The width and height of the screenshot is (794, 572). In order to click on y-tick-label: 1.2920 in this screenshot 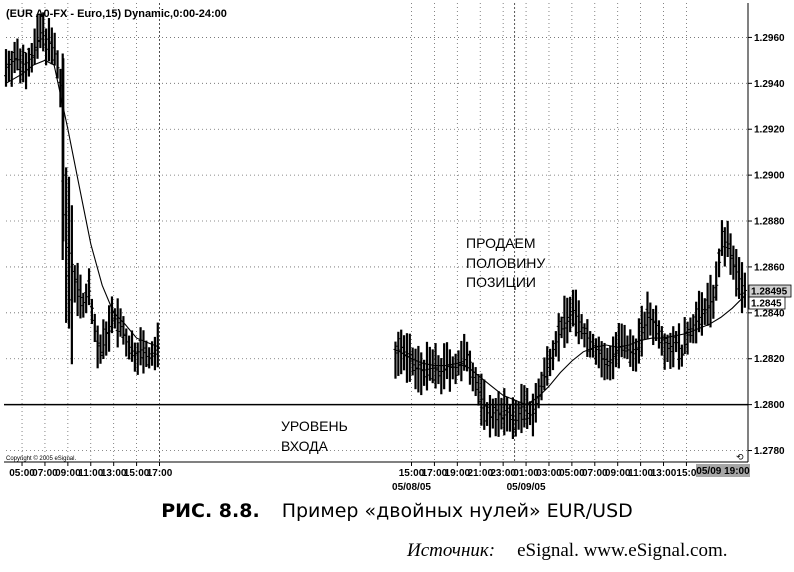, I will do `click(769, 130)`.